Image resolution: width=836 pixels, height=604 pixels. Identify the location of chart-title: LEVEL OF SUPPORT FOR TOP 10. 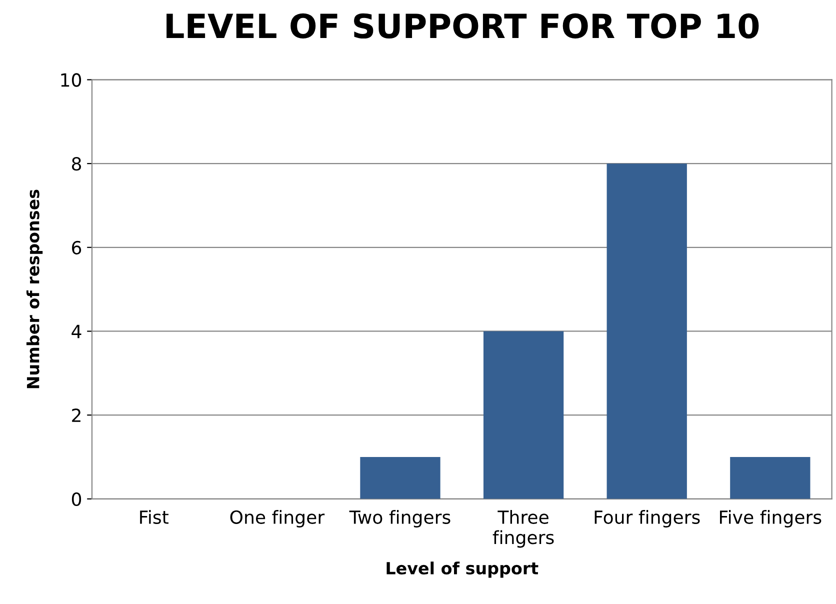
(462, 26).